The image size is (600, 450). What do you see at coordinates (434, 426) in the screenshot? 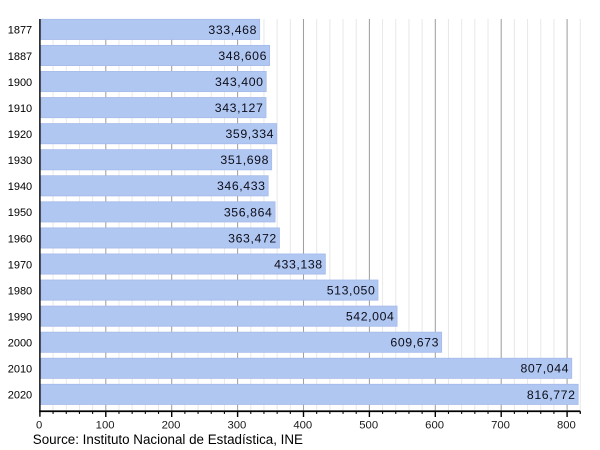
I see `svg-text: 600` at bounding box center [434, 426].